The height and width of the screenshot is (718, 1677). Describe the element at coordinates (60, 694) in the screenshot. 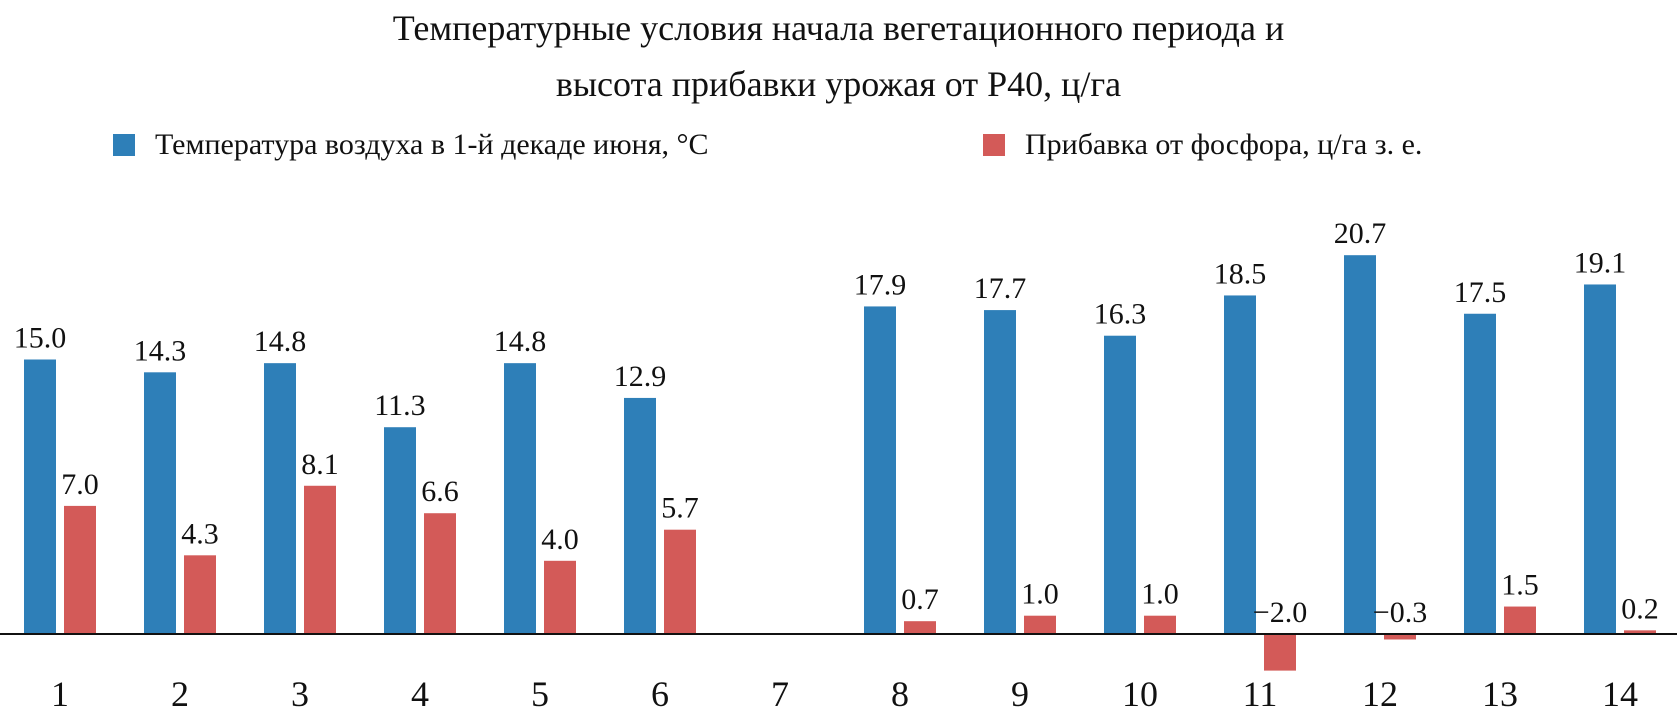

I see `x-tick-label-1: 1` at that location.